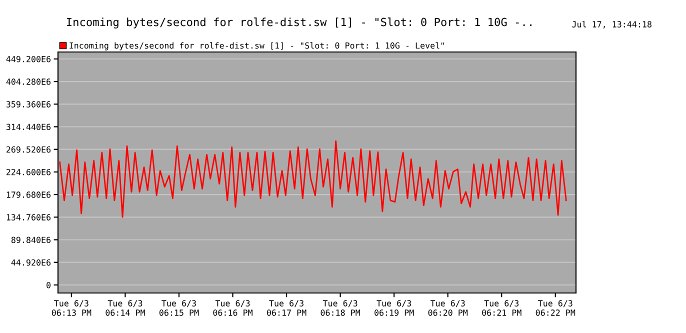 The width and height of the screenshot is (686, 333). I want to click on y-tick-label: 269.520E6, so click(28, 149).